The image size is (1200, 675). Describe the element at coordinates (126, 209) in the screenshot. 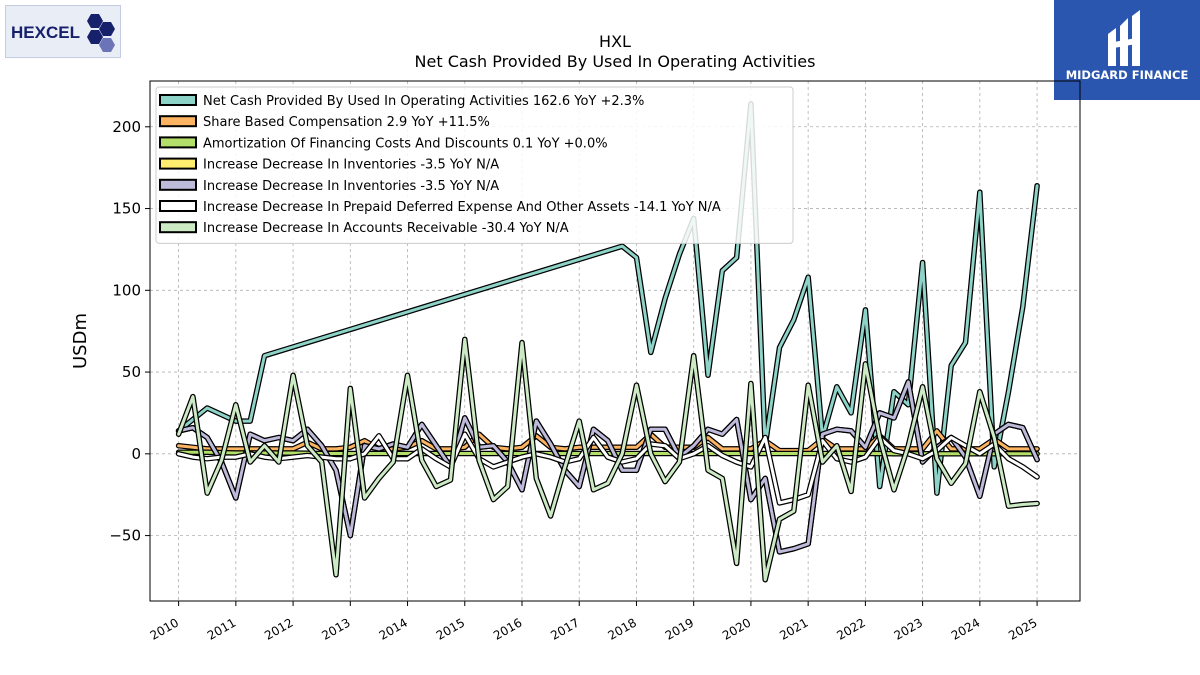

I see `y-tick-label: 150` at that location.